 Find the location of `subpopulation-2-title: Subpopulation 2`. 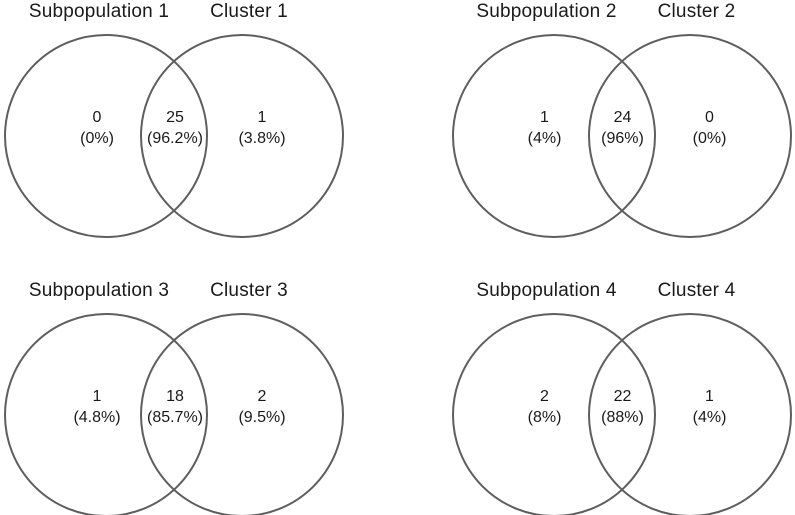

subpopulation-2-title: Subpopulation 2 is located at coordinates (546, 11).